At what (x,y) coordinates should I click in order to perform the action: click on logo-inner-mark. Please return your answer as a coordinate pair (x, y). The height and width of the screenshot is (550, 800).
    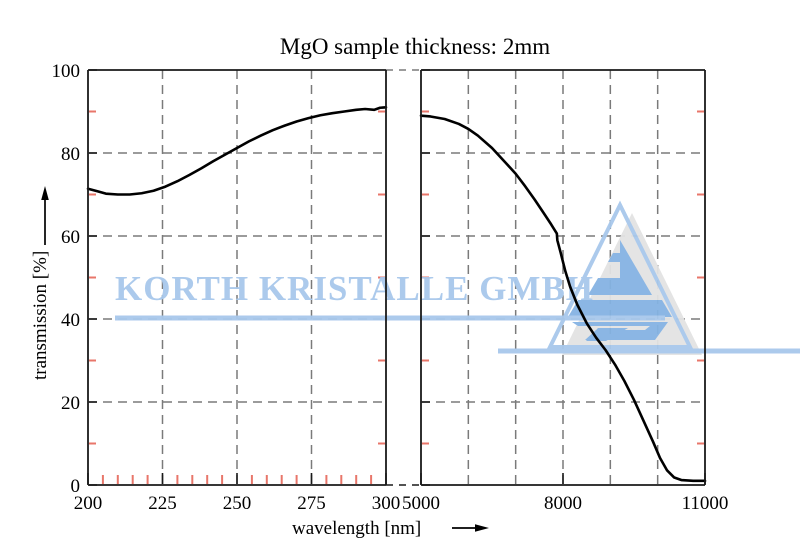
    Looking at the image, I should click on (620, 290).